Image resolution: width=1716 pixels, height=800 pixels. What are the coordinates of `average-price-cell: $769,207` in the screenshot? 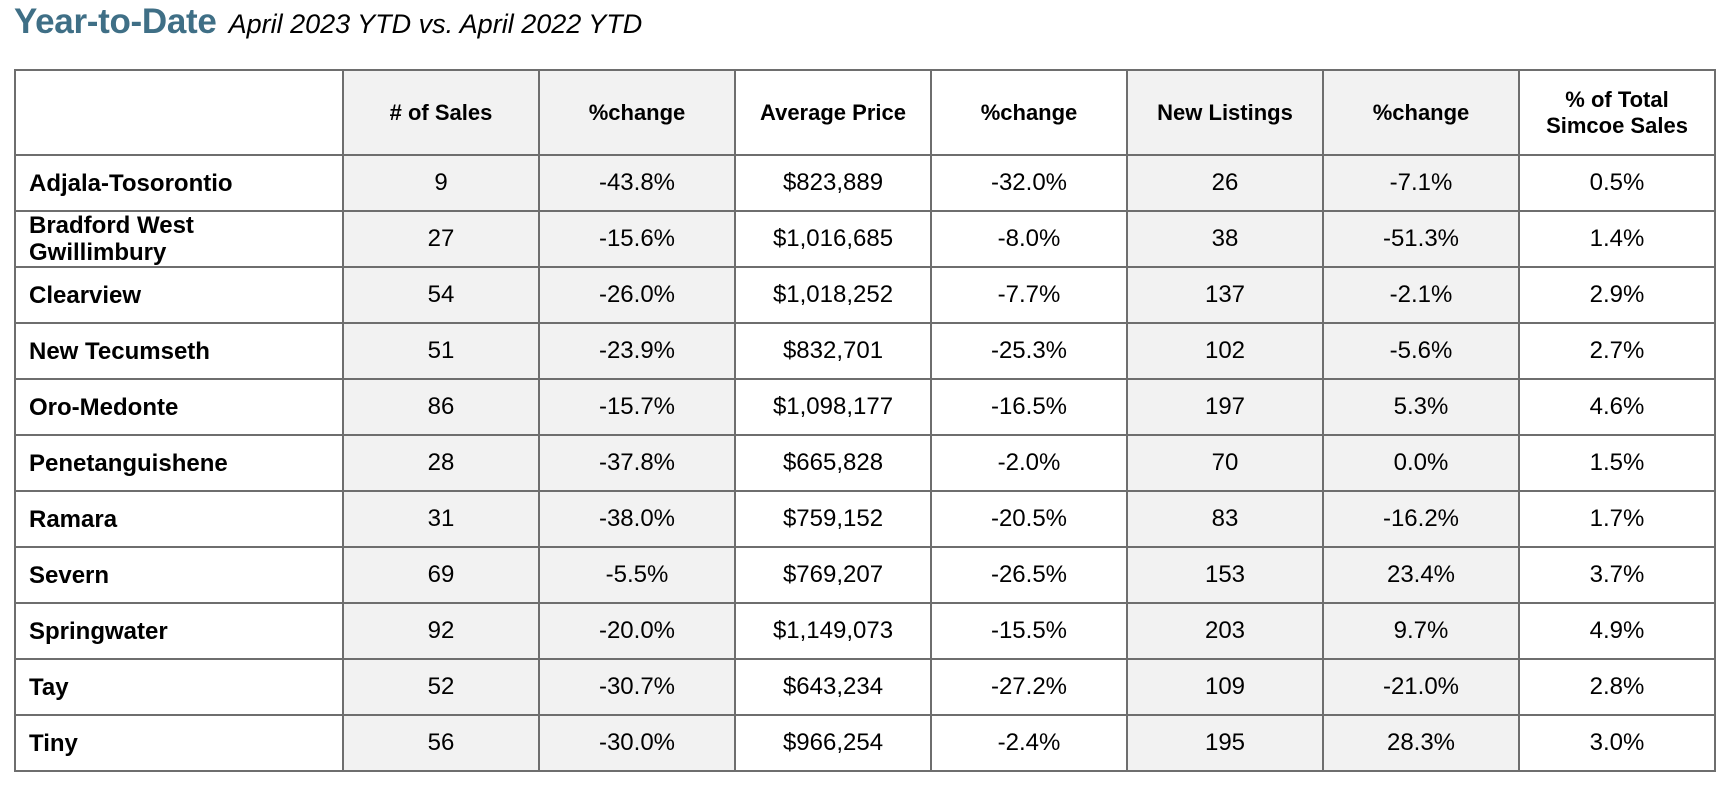 It's located at (833, 575).